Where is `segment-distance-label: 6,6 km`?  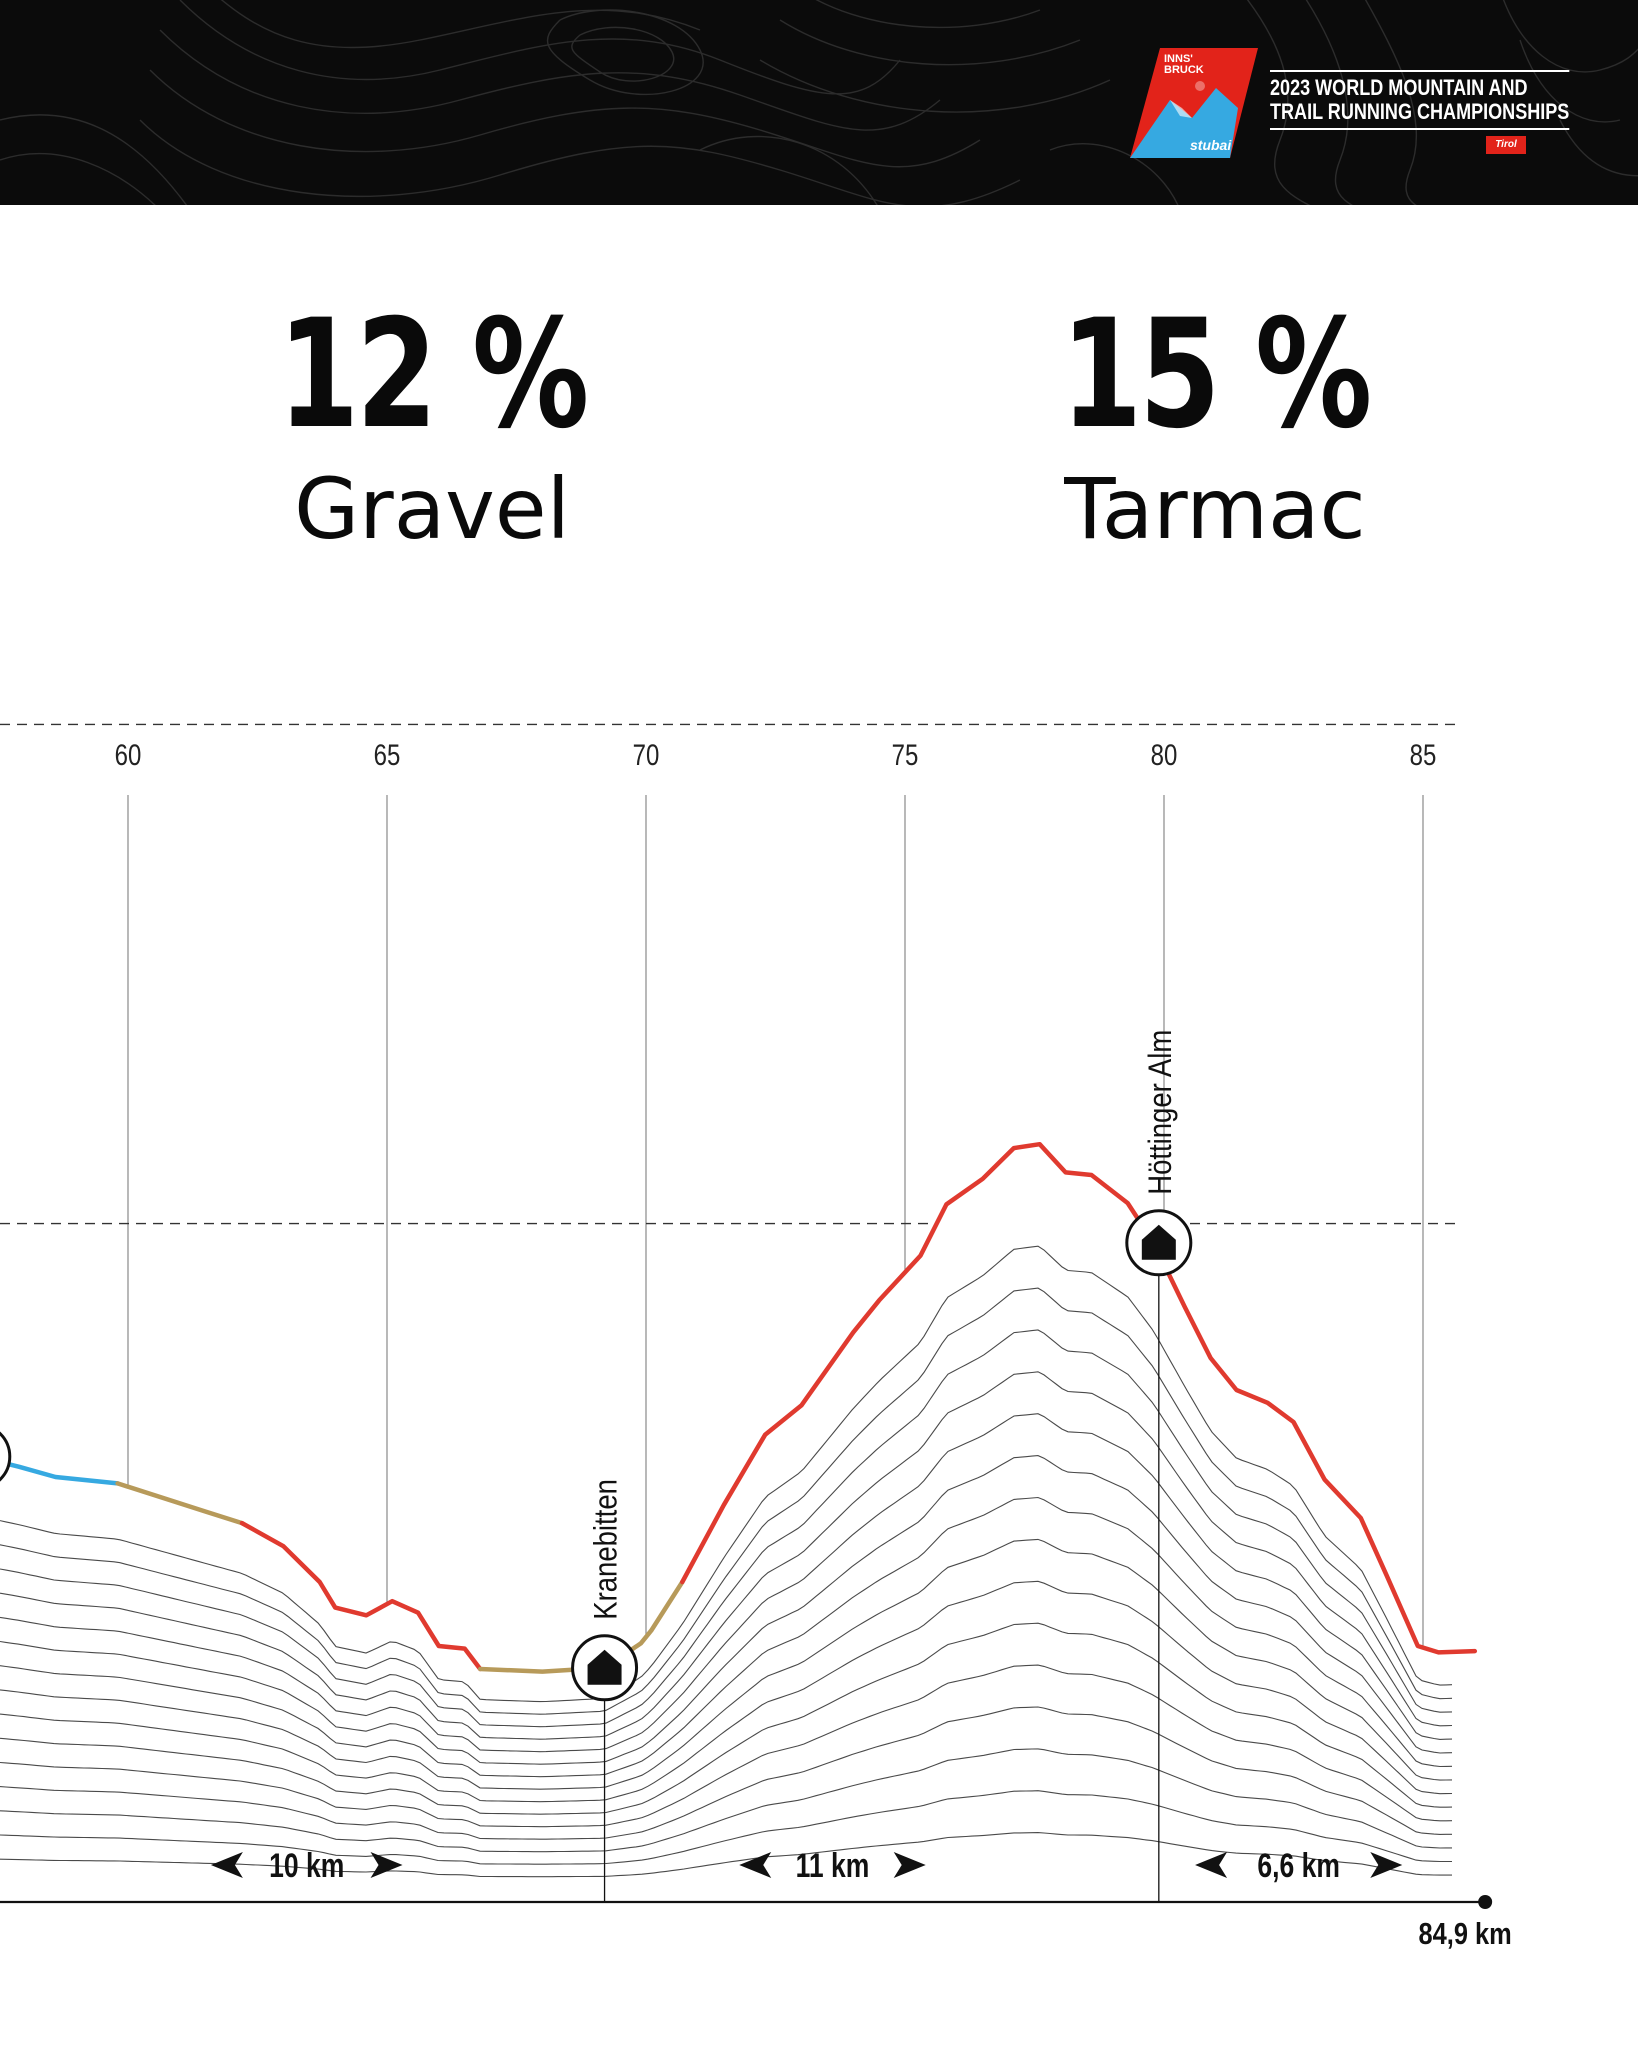
segment-distance-label: 6,6 km is located at coordinates (1298, 1866).